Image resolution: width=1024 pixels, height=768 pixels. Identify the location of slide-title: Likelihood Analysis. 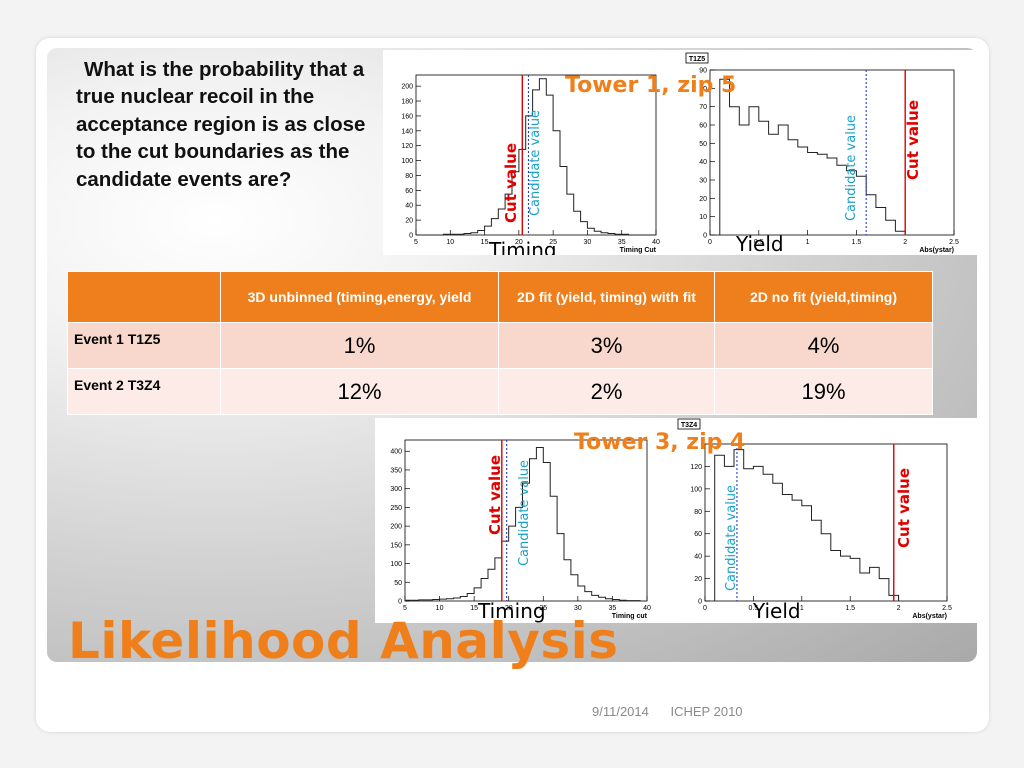
(343, 641).